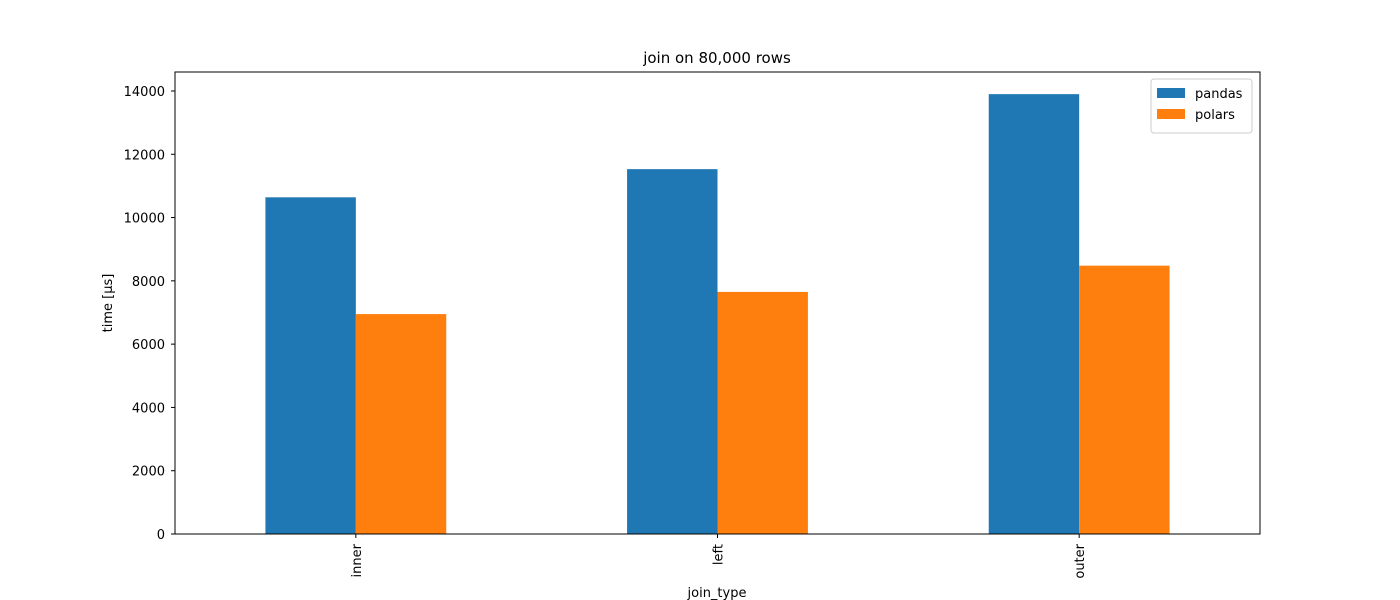 Image resolution: width=1400 pixels, height=600 pixels. I want to click on y-axis: 0 2000 4000 6000 8000 10000 12000 14000, so click(149, 314).